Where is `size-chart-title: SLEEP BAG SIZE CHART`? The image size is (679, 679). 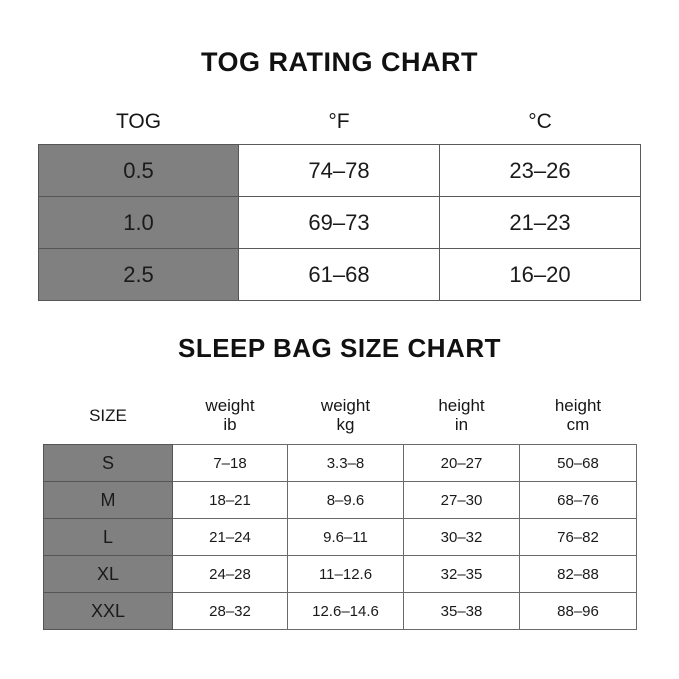 size-chart-title: SLEEP BAG SIZE CHART is located at coordinates (339, 348).